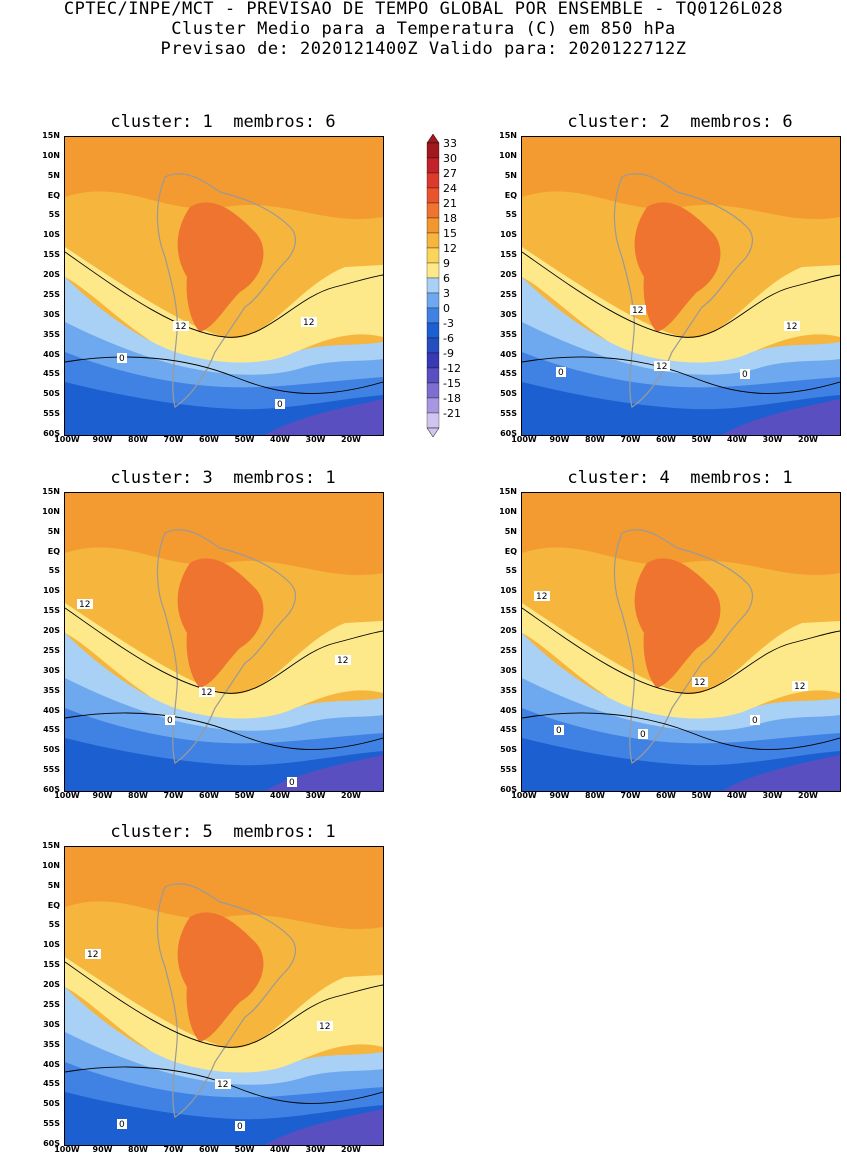  What do you see at coordinates (51, 865) in the screenshot?
I see `latitude-label: 10N` at bounding box center [51, 865].